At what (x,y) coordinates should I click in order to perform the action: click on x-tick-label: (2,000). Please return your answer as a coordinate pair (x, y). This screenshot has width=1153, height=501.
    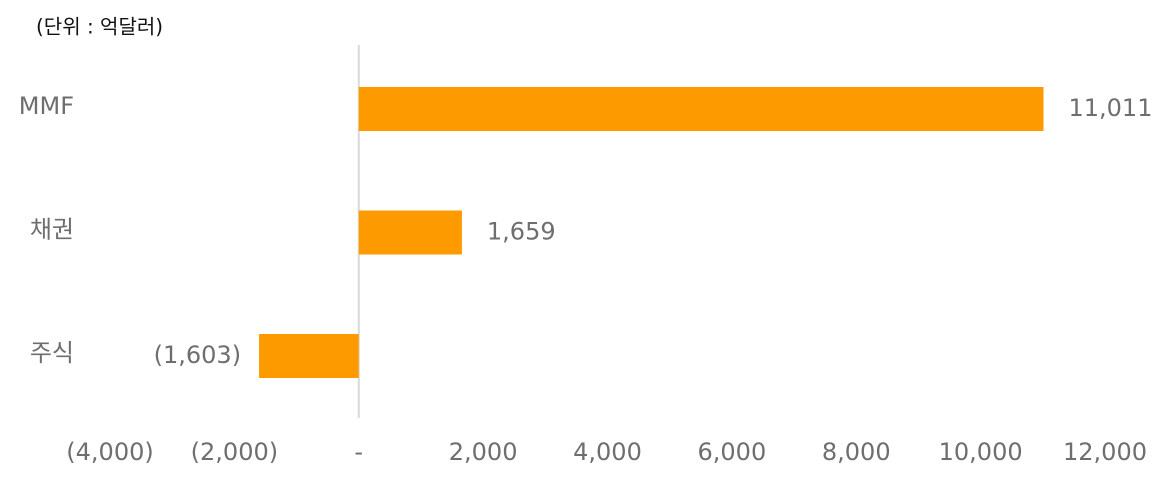
    Looking at the image, I should click on (234, 452).